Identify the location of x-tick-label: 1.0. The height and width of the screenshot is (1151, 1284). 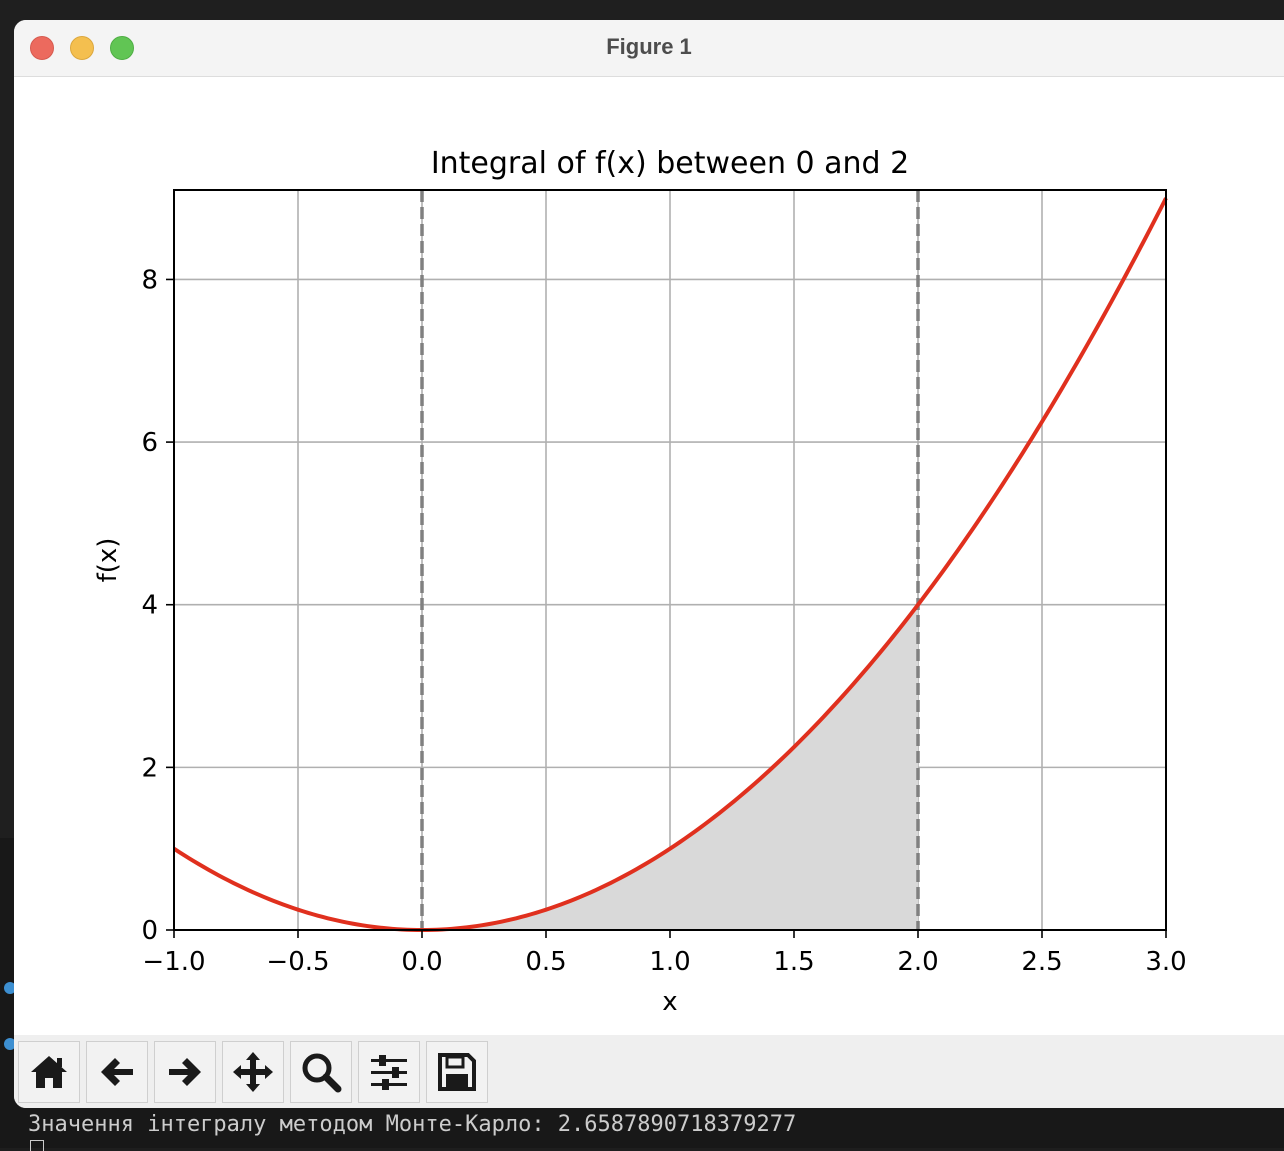
(669, 962).